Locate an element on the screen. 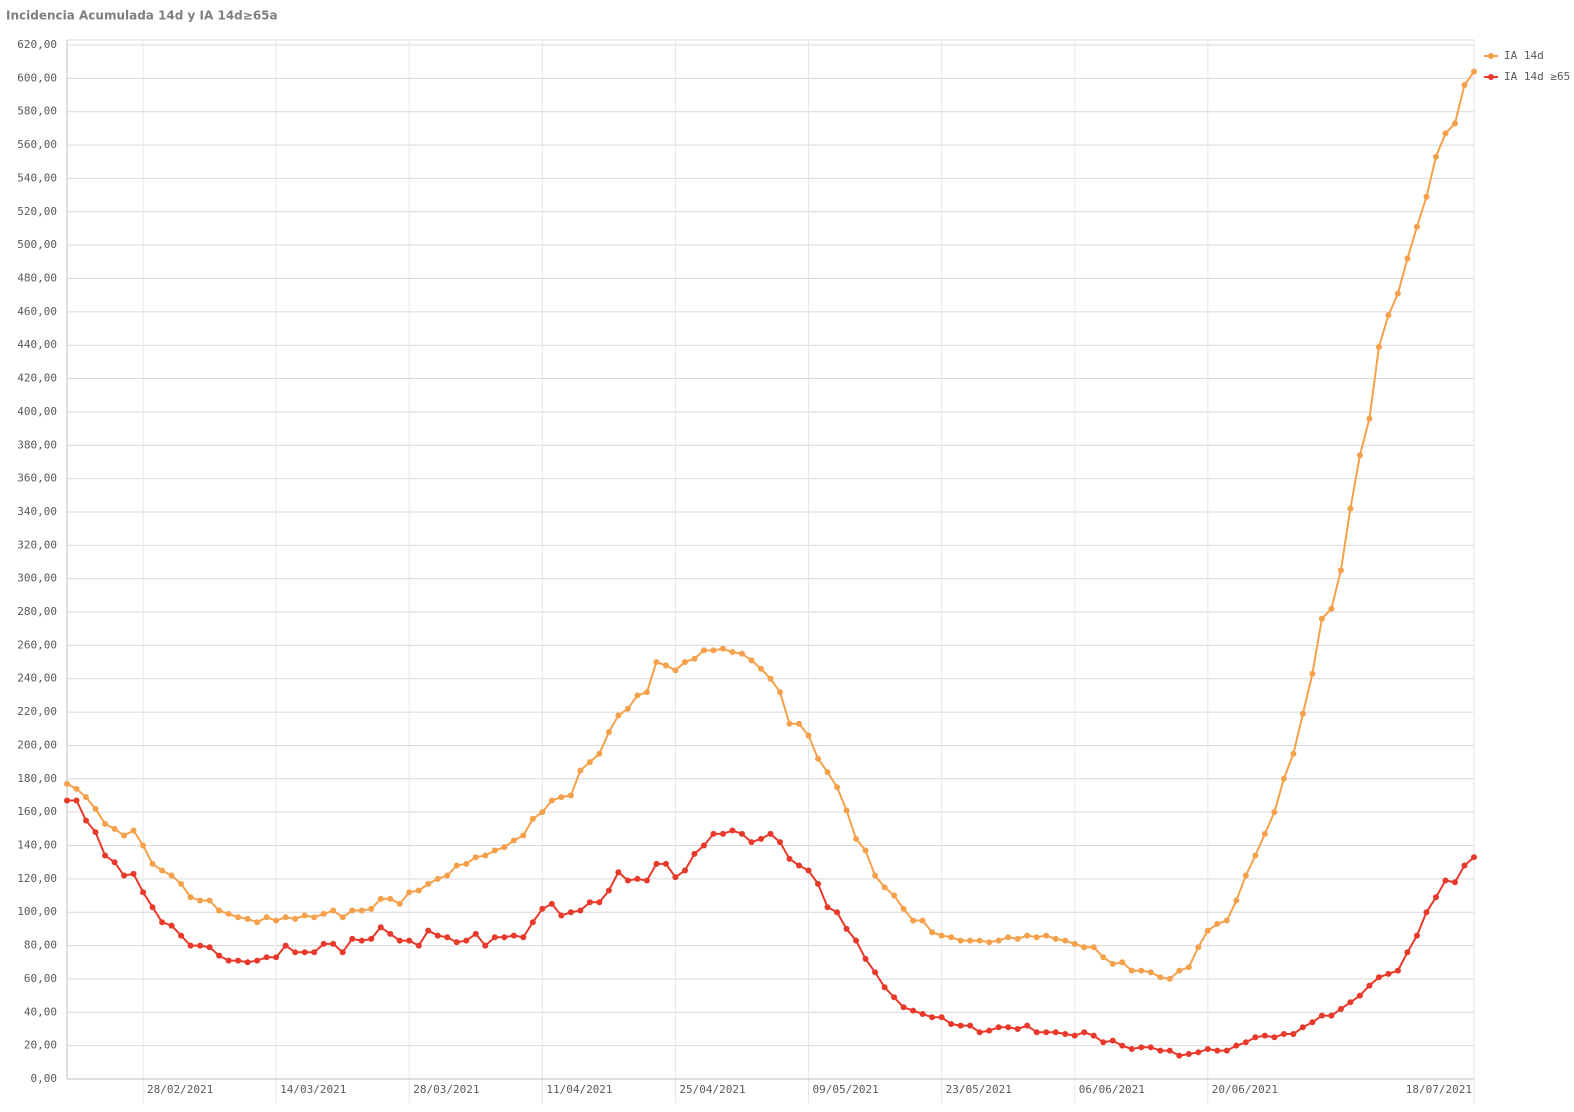  y-tick-label: 0,00 is located at coordinates (44, 1078).